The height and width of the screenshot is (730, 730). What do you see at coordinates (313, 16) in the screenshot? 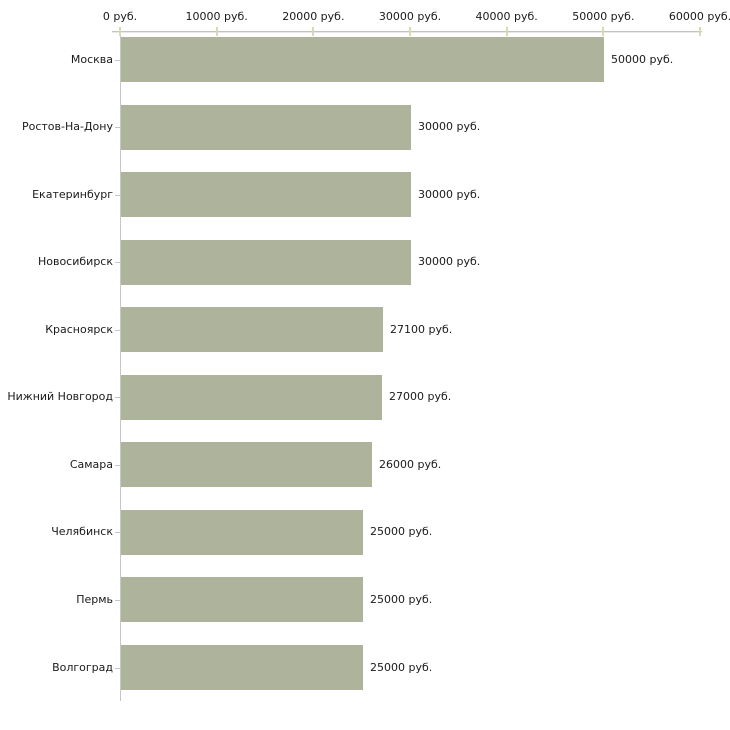
I see `x-tick-label: 20000 руб.` at bounding box center [313, 16].